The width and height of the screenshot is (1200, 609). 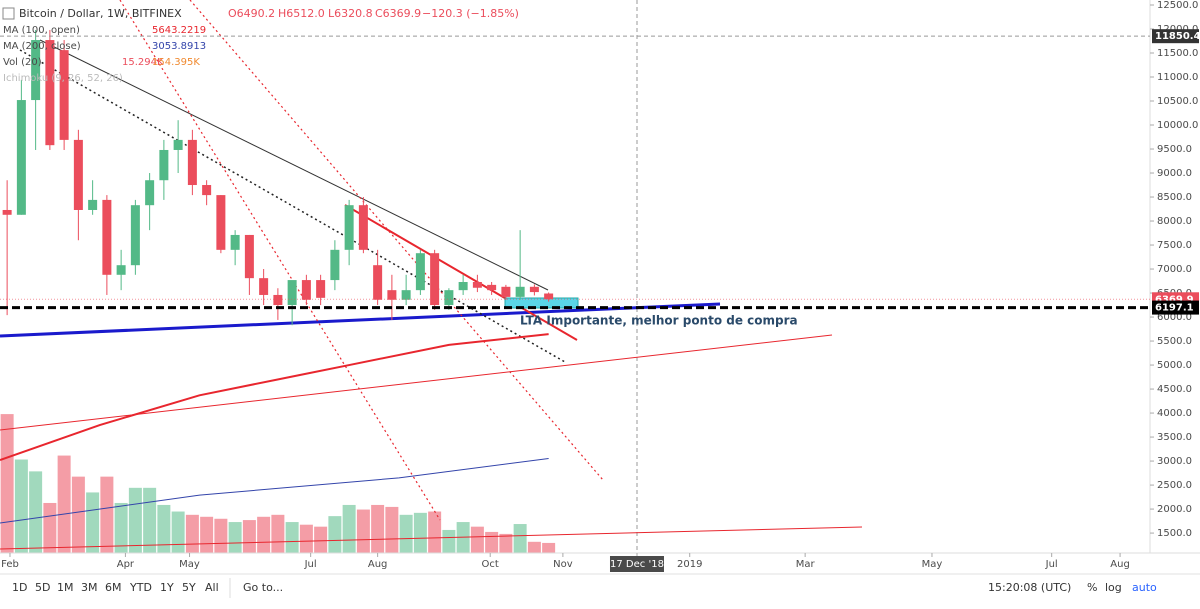 I want to click on y-tick-label: 3500.0, so click(x=1174, y=437).